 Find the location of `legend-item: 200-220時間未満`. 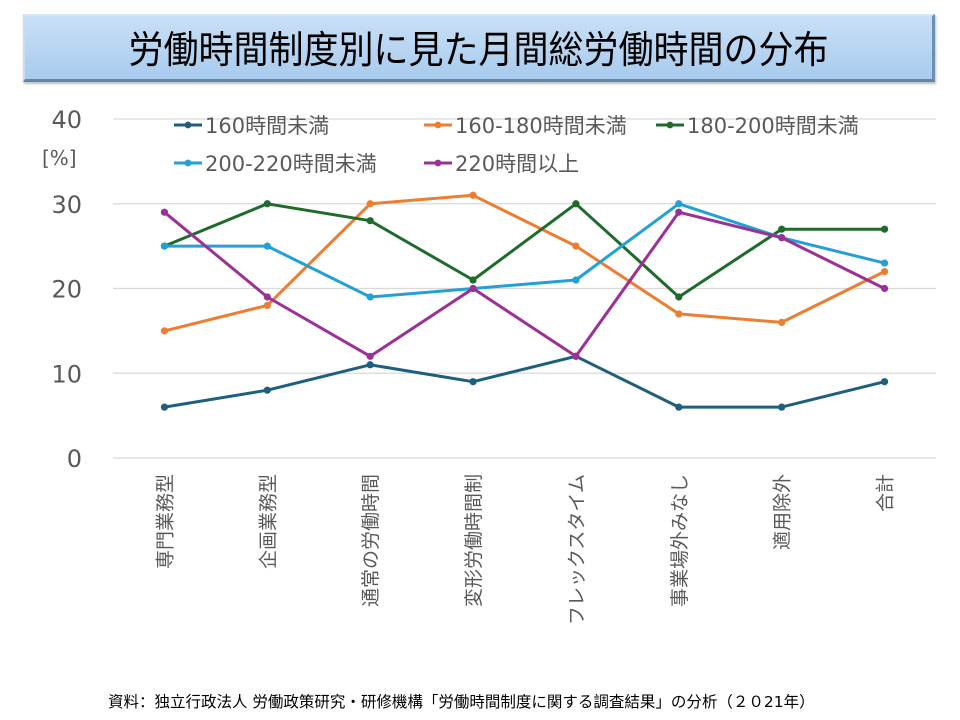

legend-item: 200-220時間未満 is located at coordinates (275, 164).